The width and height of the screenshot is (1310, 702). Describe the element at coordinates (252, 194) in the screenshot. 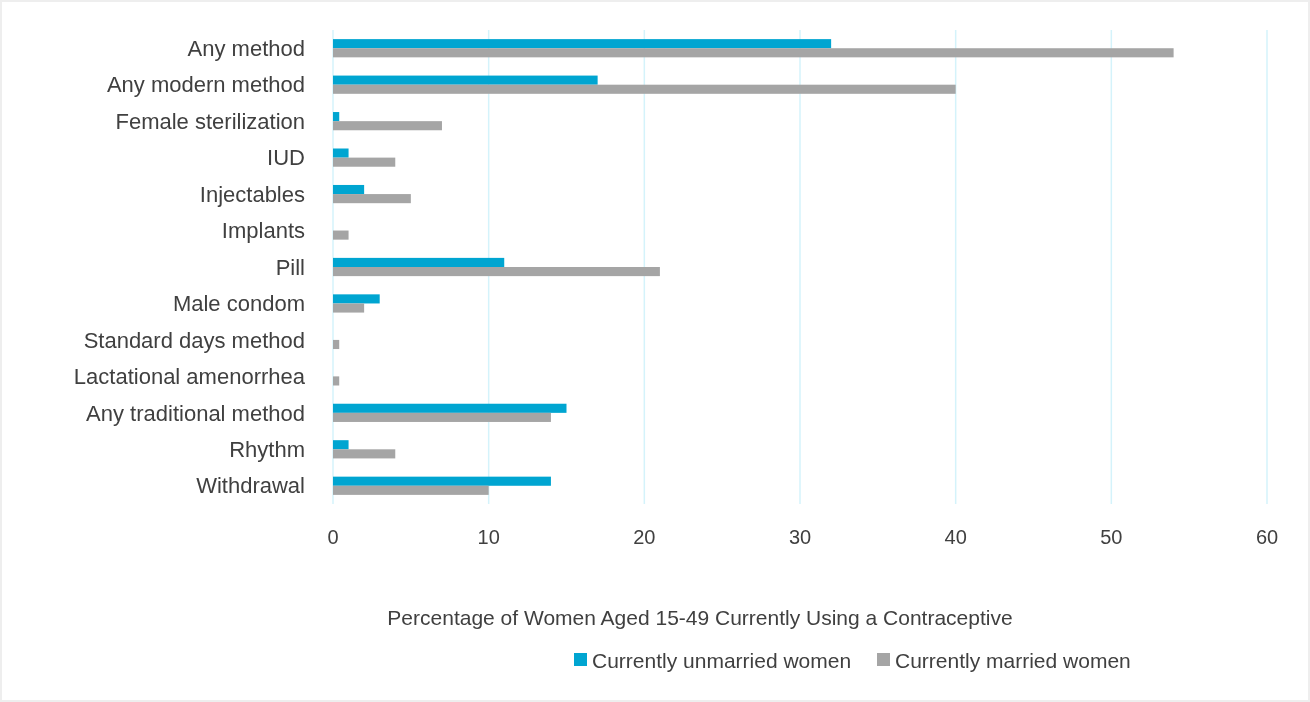

I see `y-tick-label: Injectables` at that location.